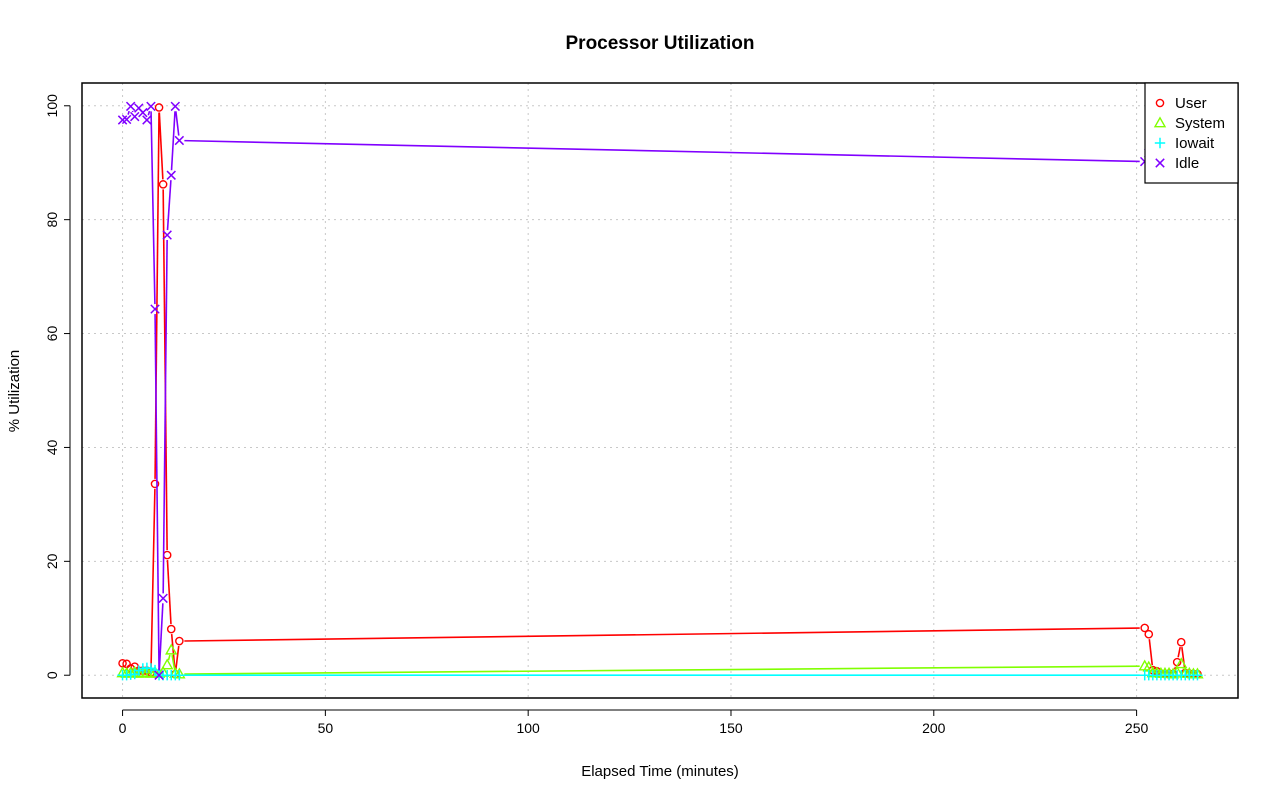 The image size is (1280, 801). Describe the element at coordinates (52, 334) in the screenshot. I see `y-tick-label: 60` at that location.